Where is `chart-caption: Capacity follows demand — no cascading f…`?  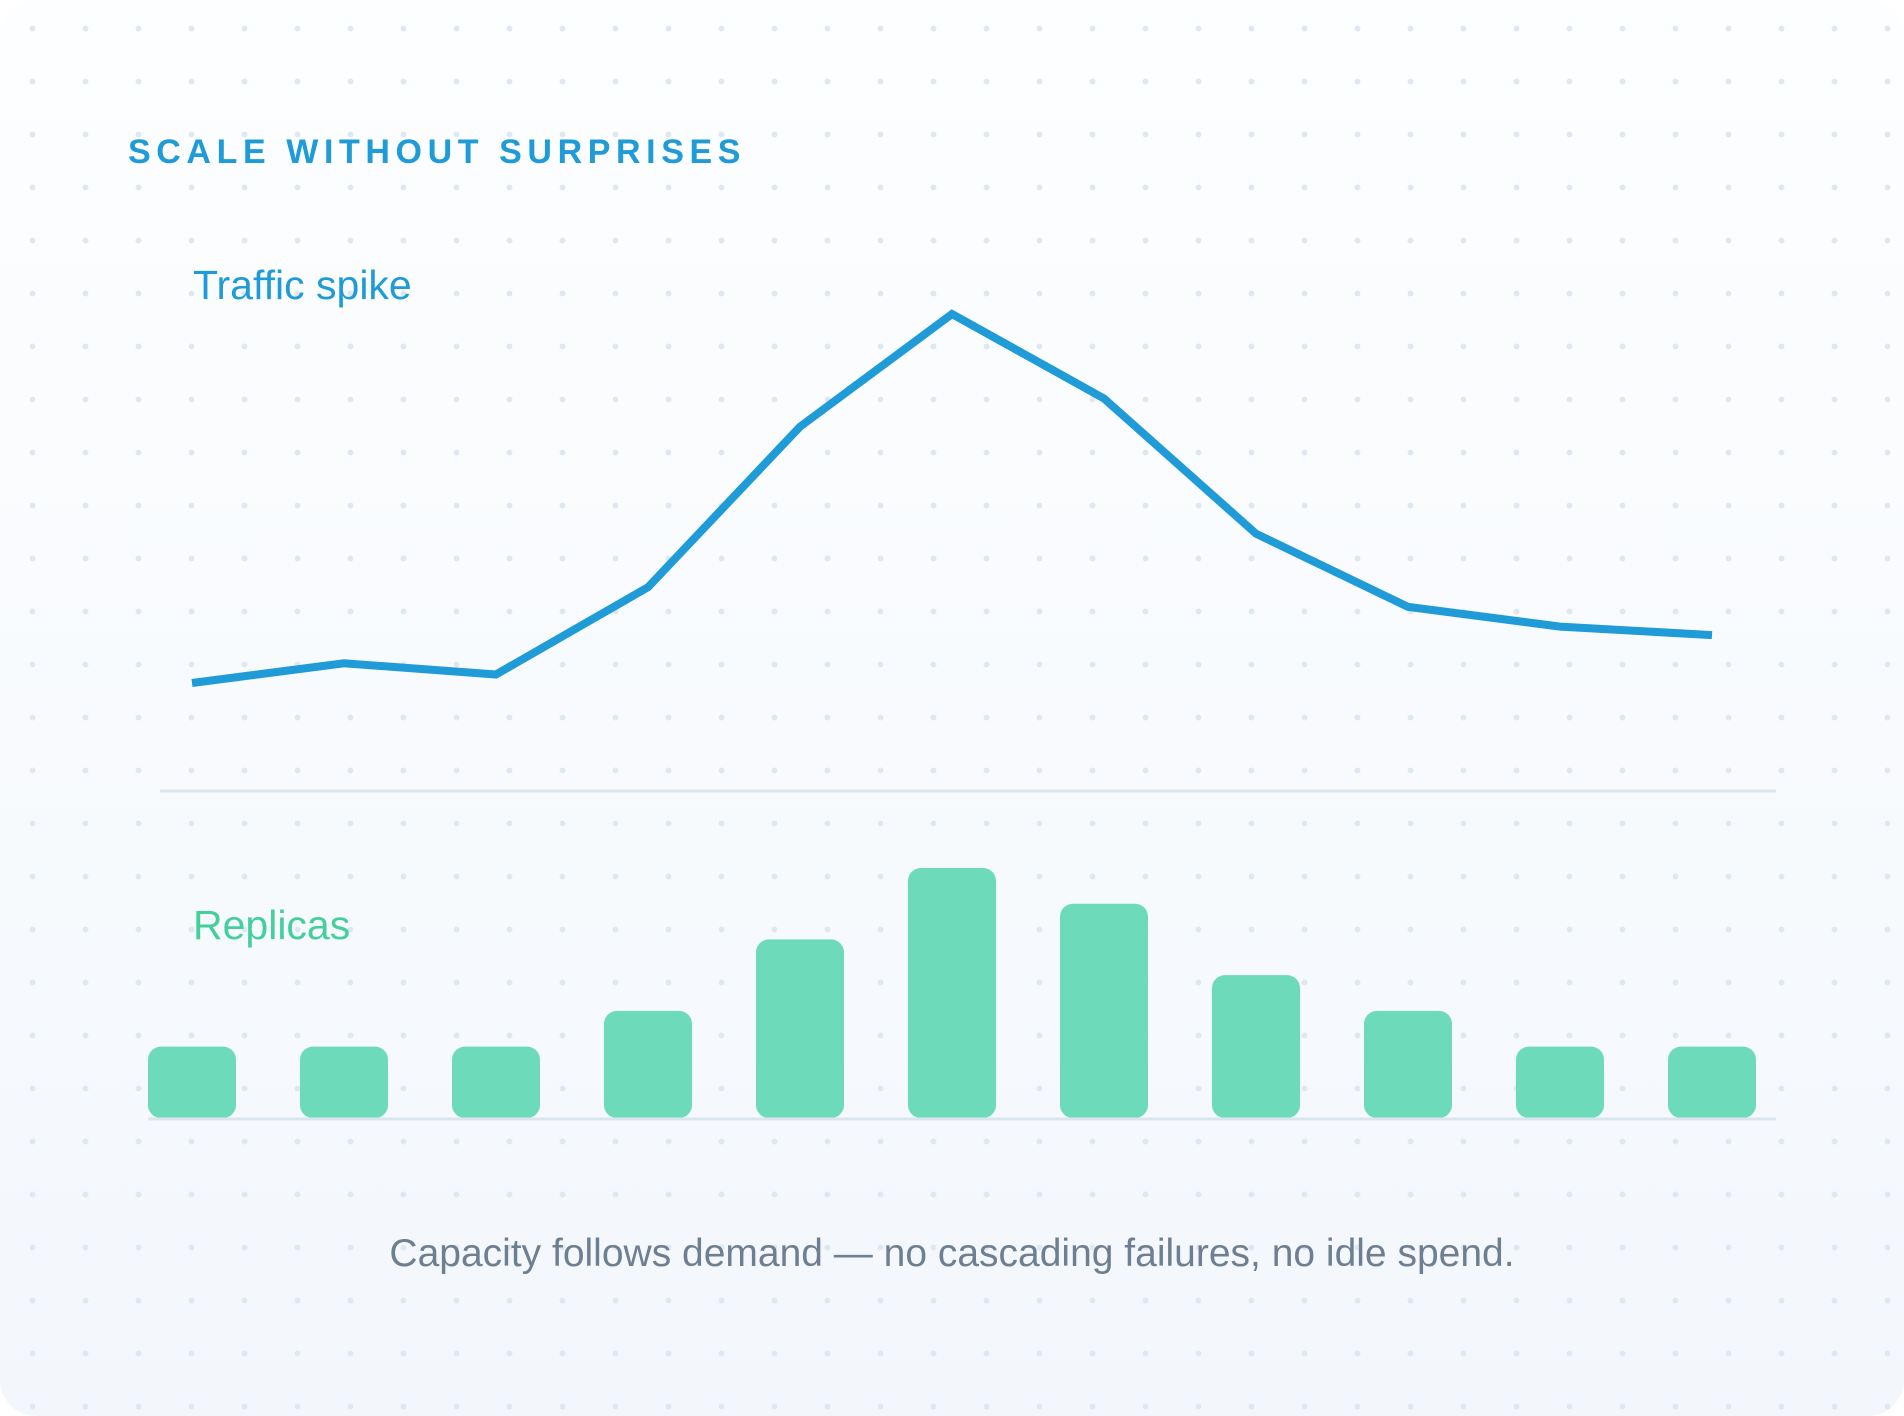 chart-caption: Capacity follows demand — no cascading f… is located at coordinates (952, 1253).